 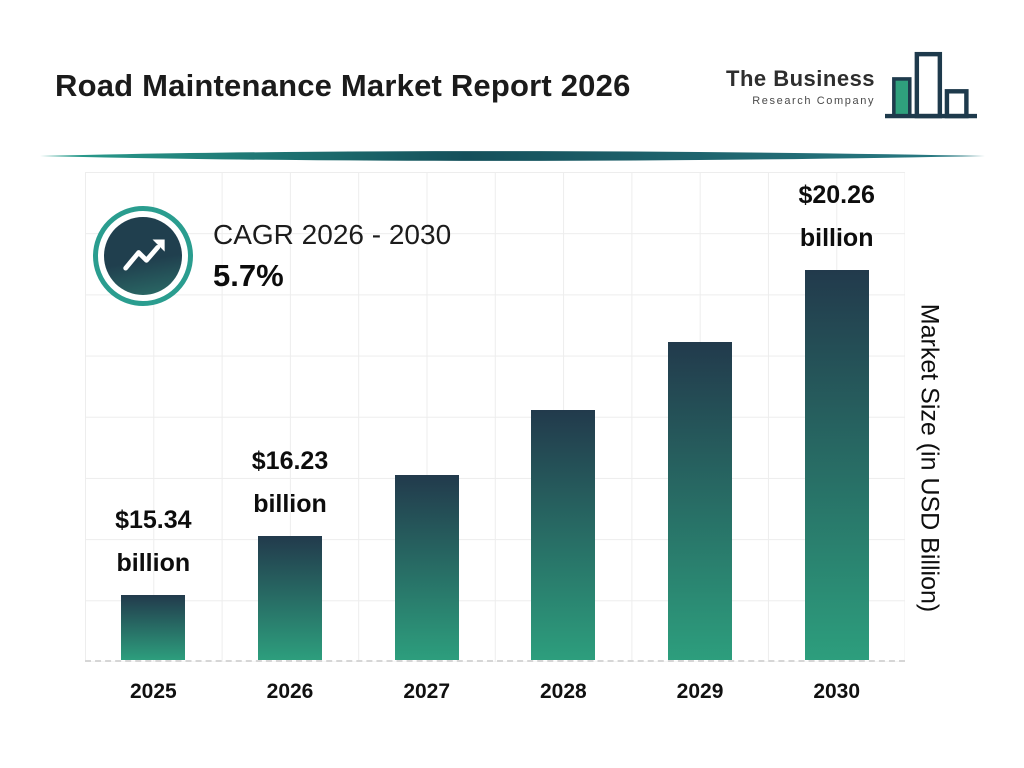 I want to click on x-axis-label-2030: 2030, so click(x=837, y=691).